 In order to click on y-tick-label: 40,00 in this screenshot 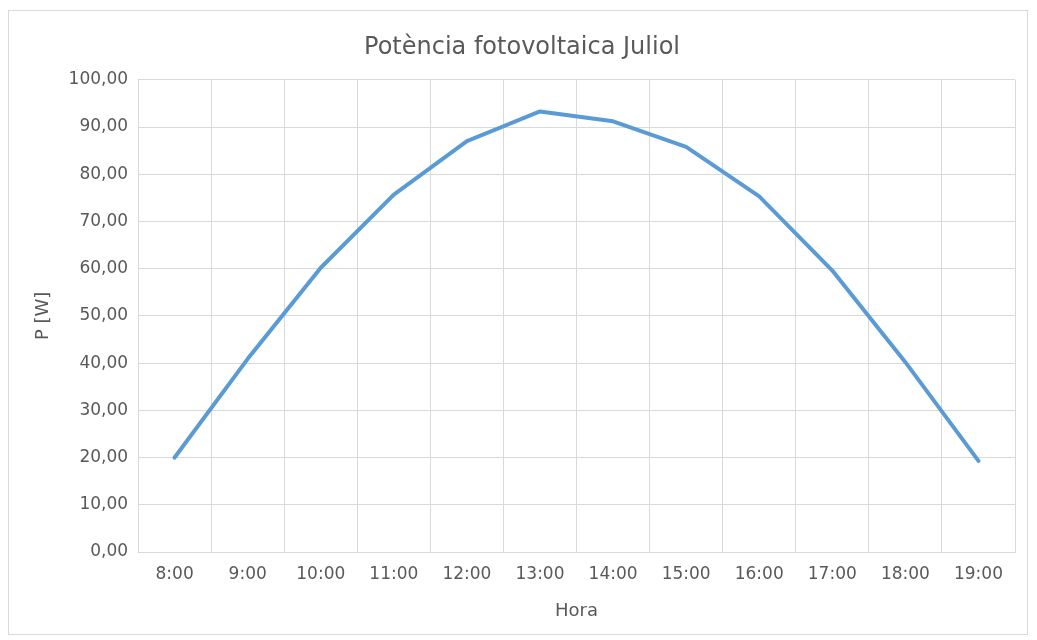, I will do `click(104, 361)`.